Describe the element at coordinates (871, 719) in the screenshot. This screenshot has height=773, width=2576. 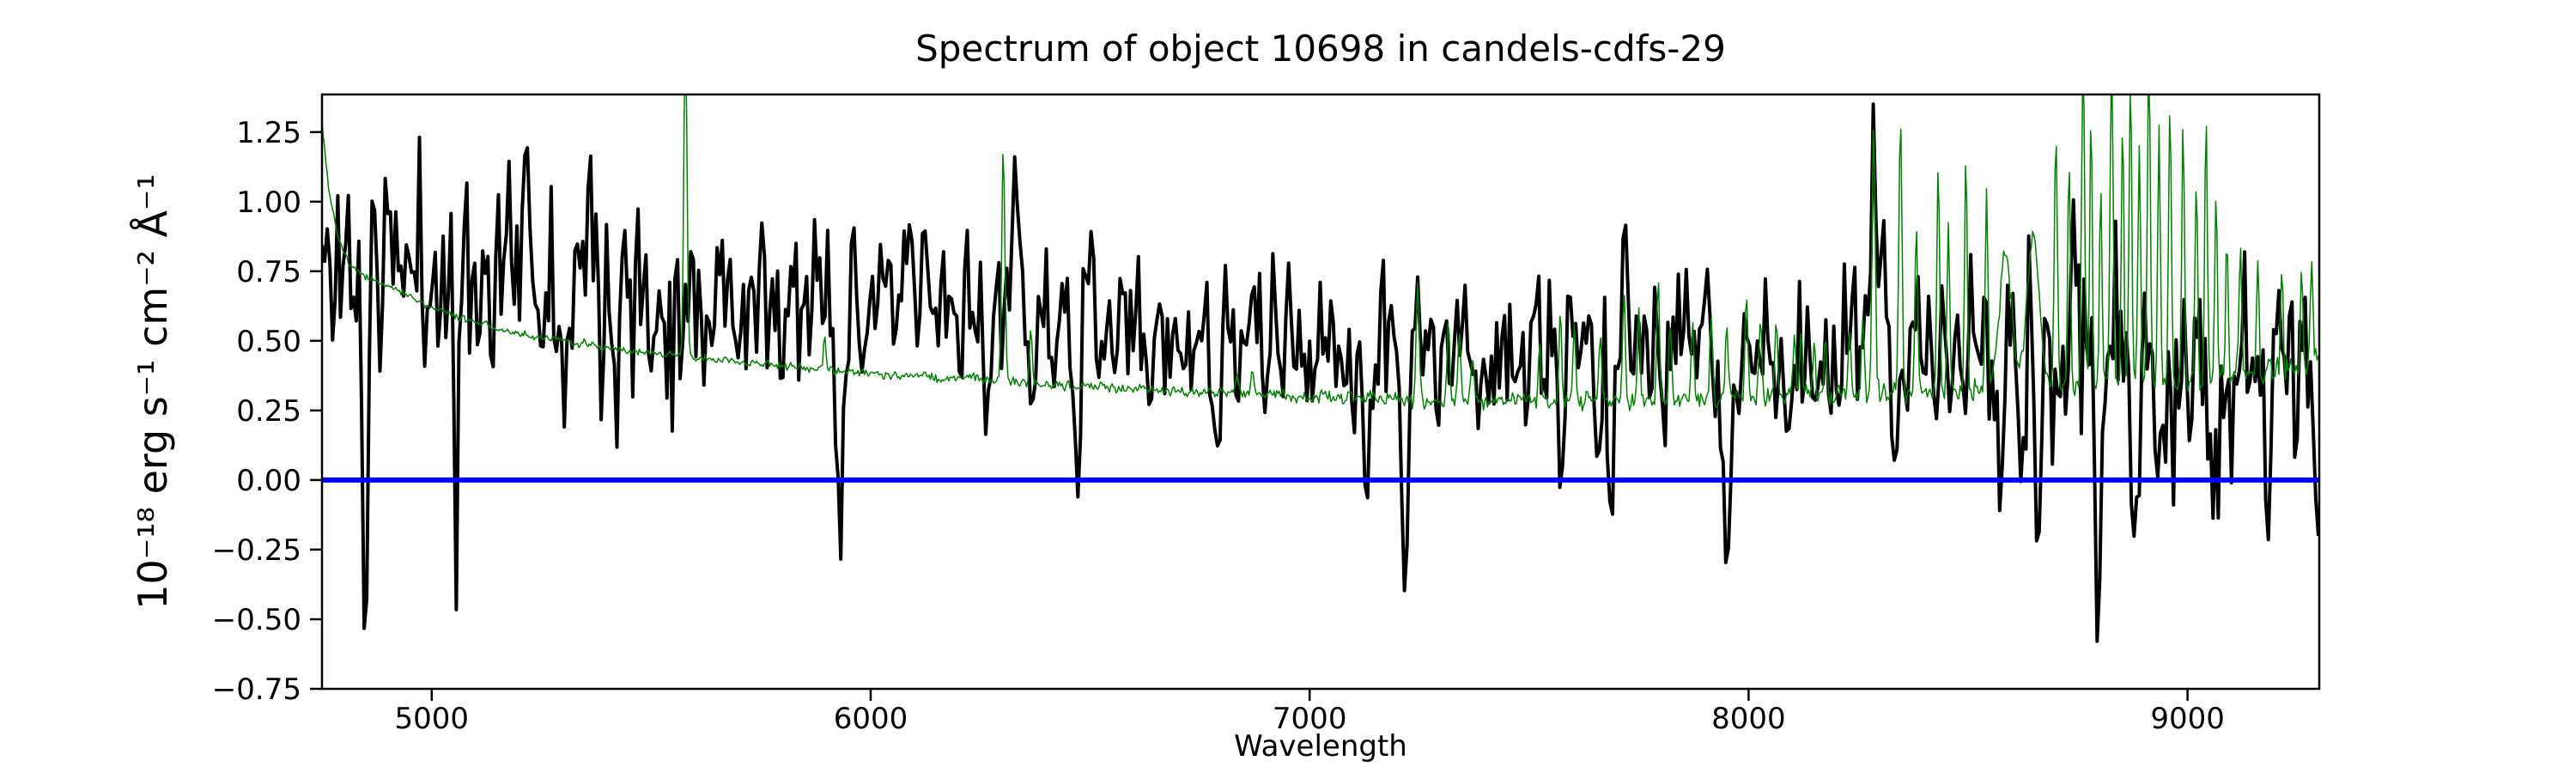
I see `x-tick-label: 6000` at that location.